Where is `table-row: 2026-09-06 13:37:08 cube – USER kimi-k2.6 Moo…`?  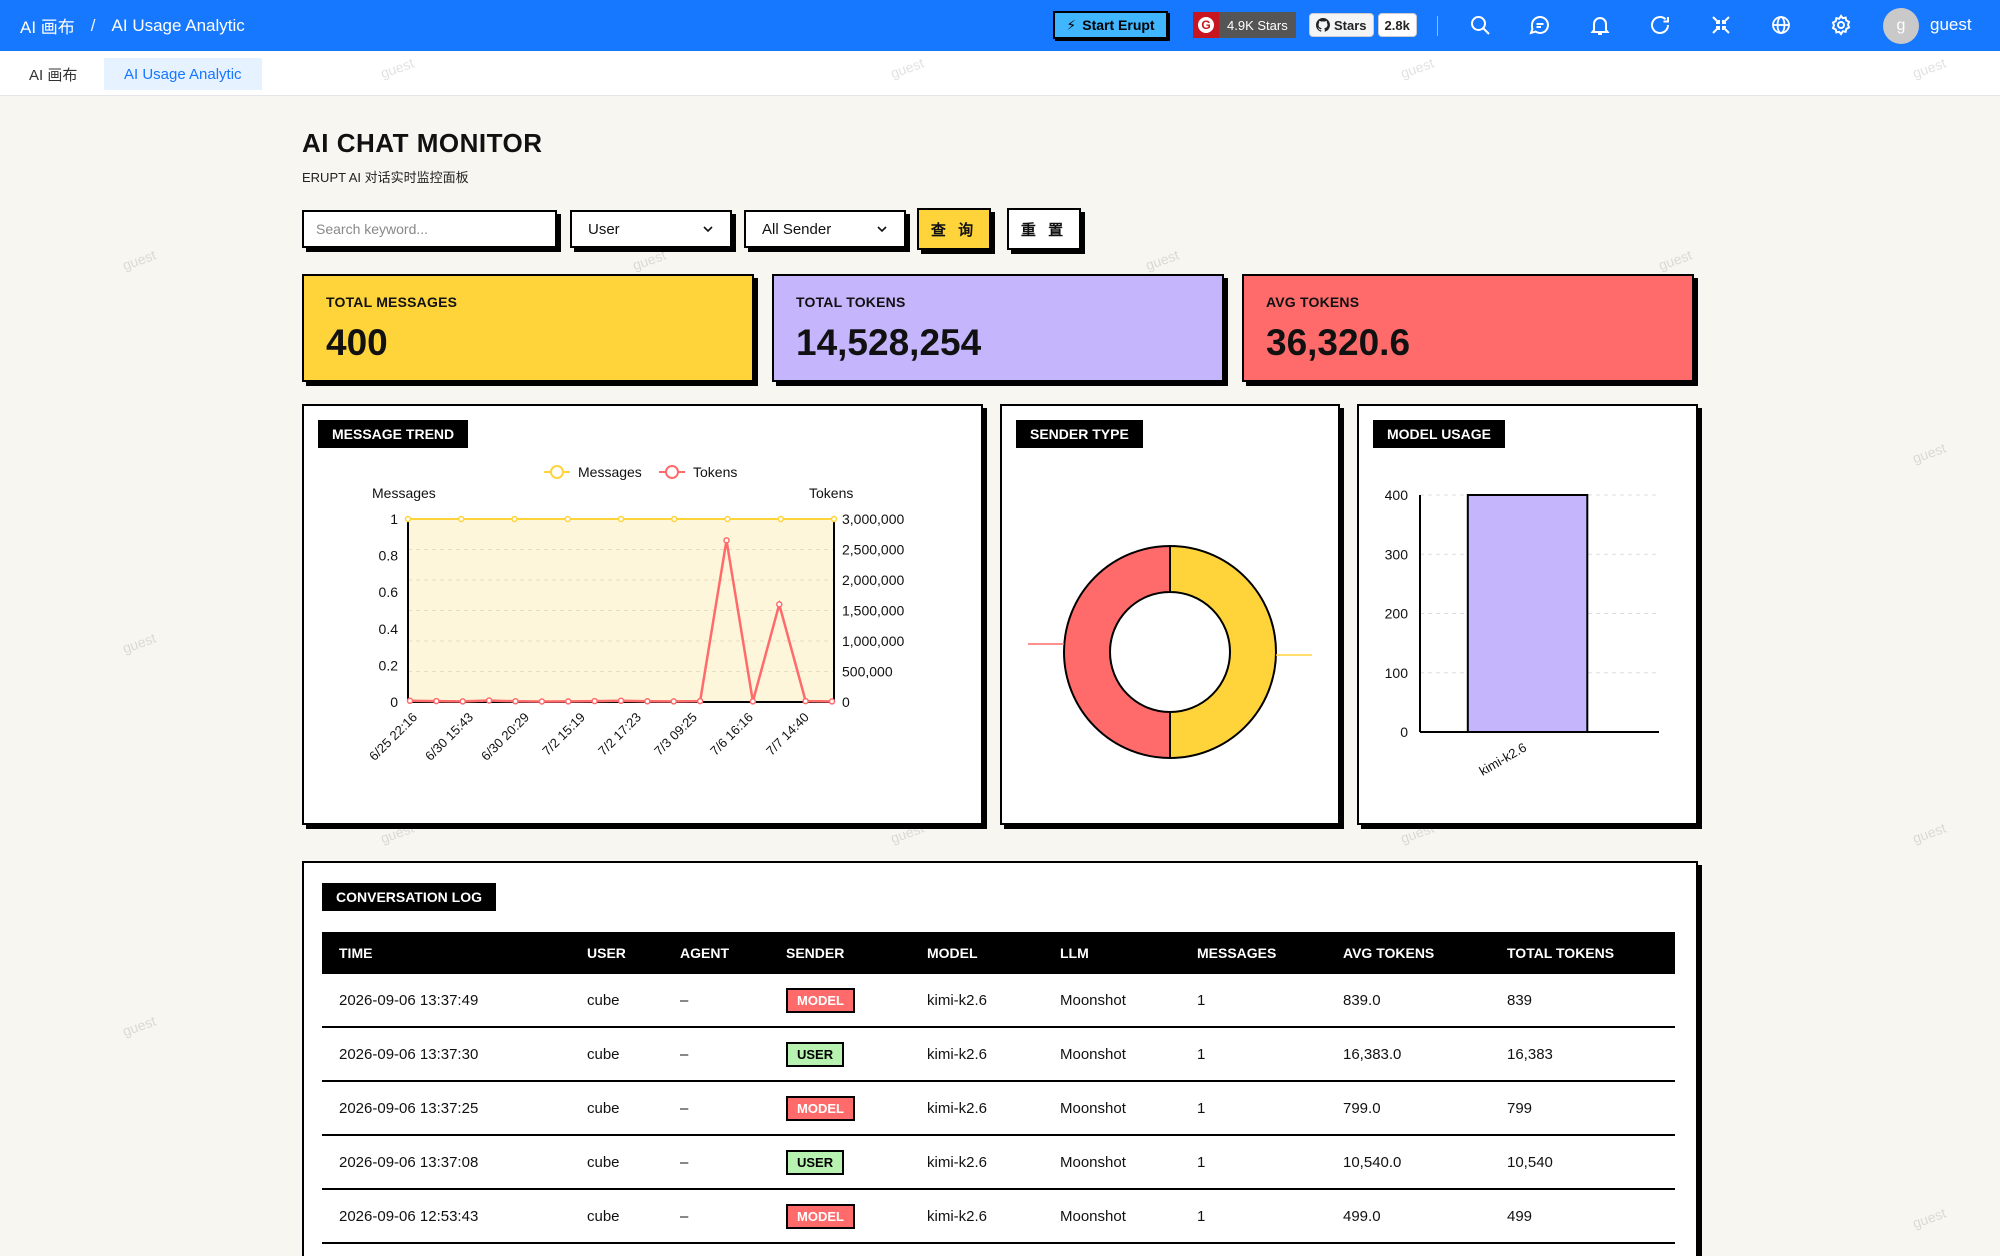 table-row: 2026-09-06 13:37:08 cube – USER kimi-k2.6 Moo… is located at coordinates (998, 1163).